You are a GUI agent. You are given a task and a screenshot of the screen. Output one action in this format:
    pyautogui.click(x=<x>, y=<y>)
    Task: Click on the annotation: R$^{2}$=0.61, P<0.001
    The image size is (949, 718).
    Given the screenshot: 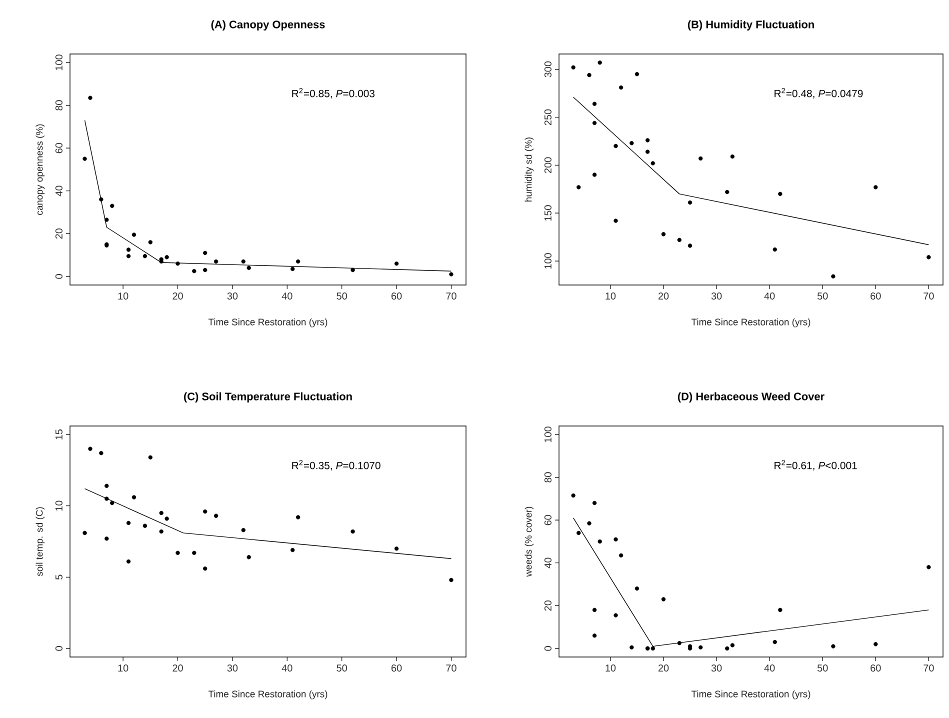 What is the action you would take?
    pyautogui.click(x=815, y=465)
    